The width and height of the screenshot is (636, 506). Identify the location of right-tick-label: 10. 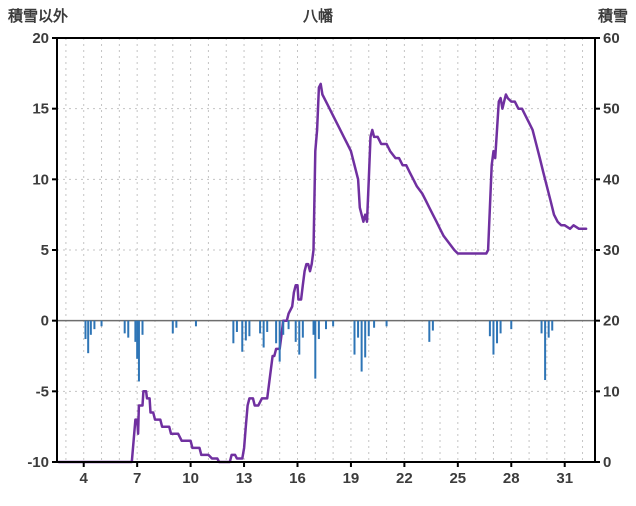
(611, 391).